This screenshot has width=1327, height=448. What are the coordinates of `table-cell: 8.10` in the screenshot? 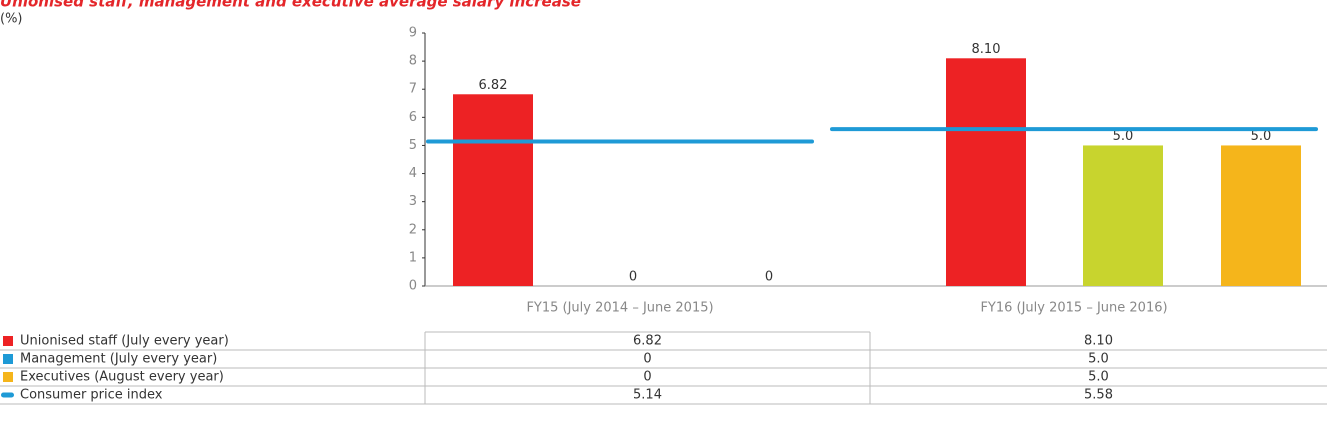 It's located at (1098, 341).